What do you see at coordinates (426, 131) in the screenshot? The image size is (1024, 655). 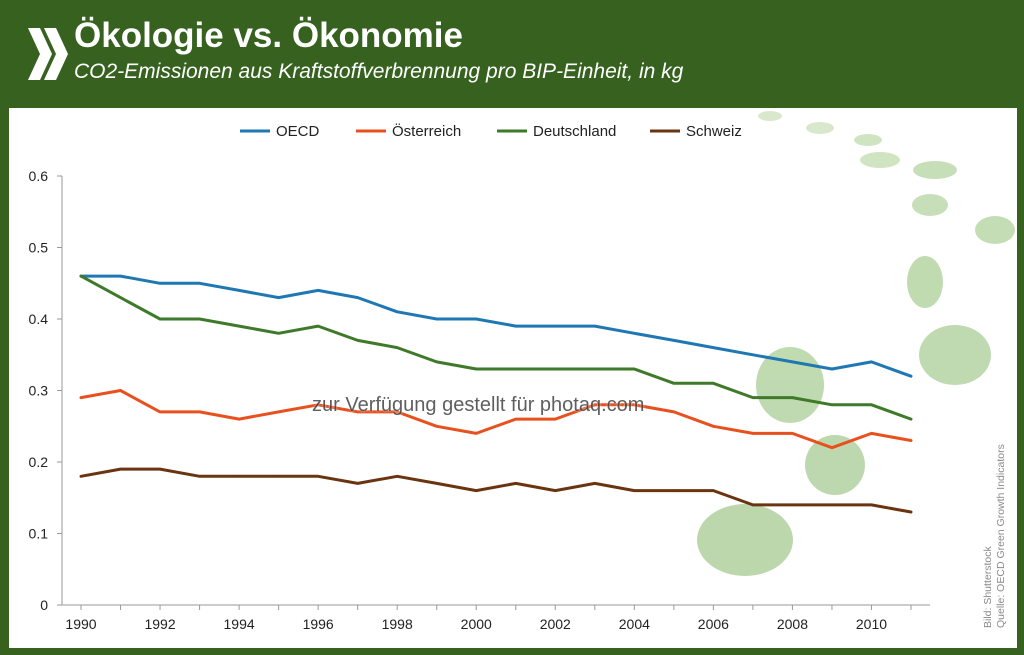 I see `legend-label: Österreich` at bounding box center [426, 131].